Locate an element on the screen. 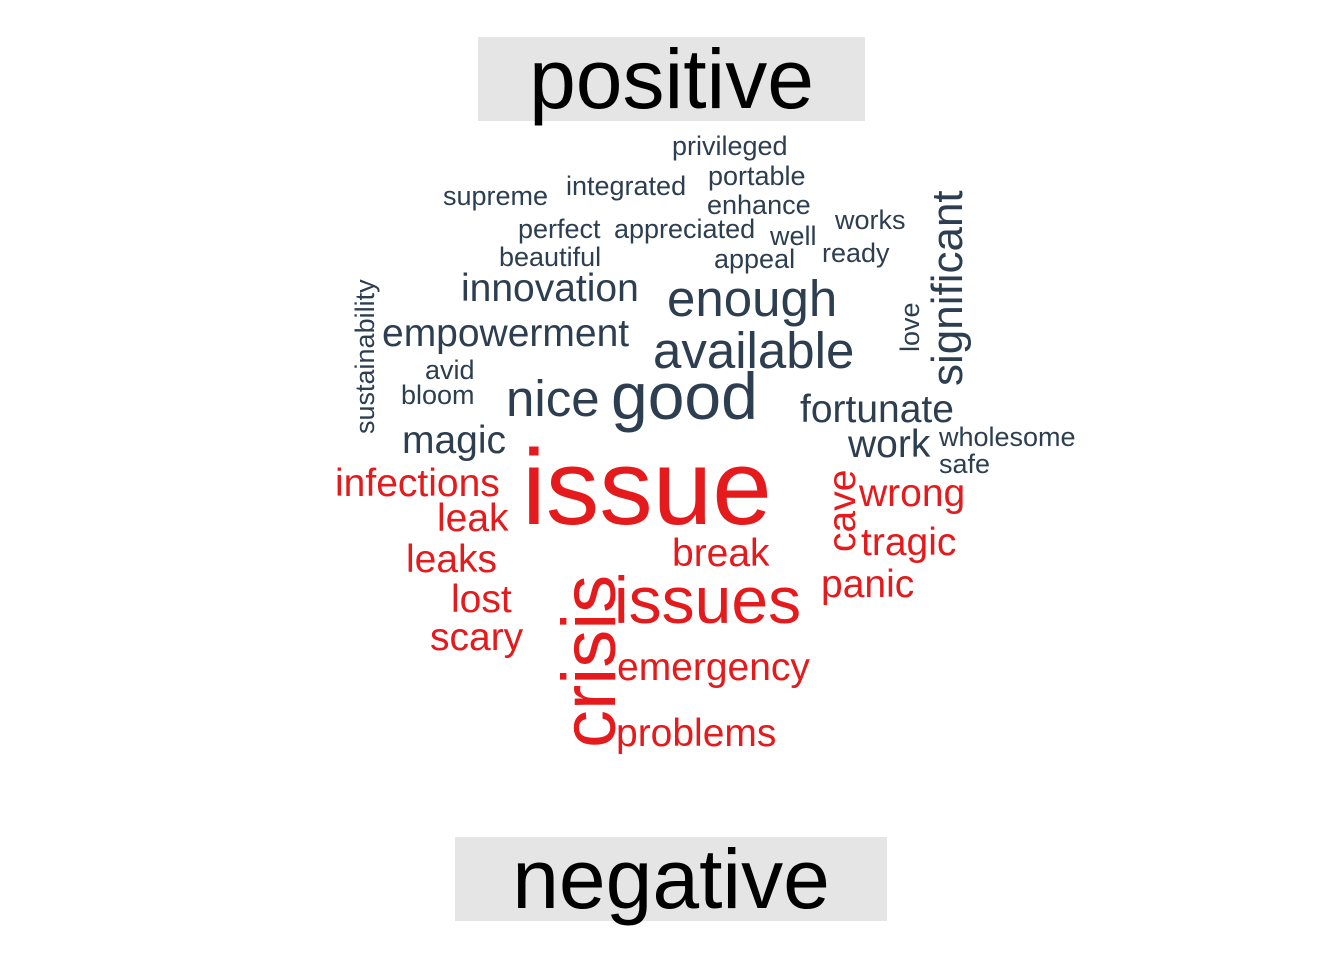 The width and height of the screenshot is (1344, 960). word-positive-available: available is located at coordinates (754, 350).